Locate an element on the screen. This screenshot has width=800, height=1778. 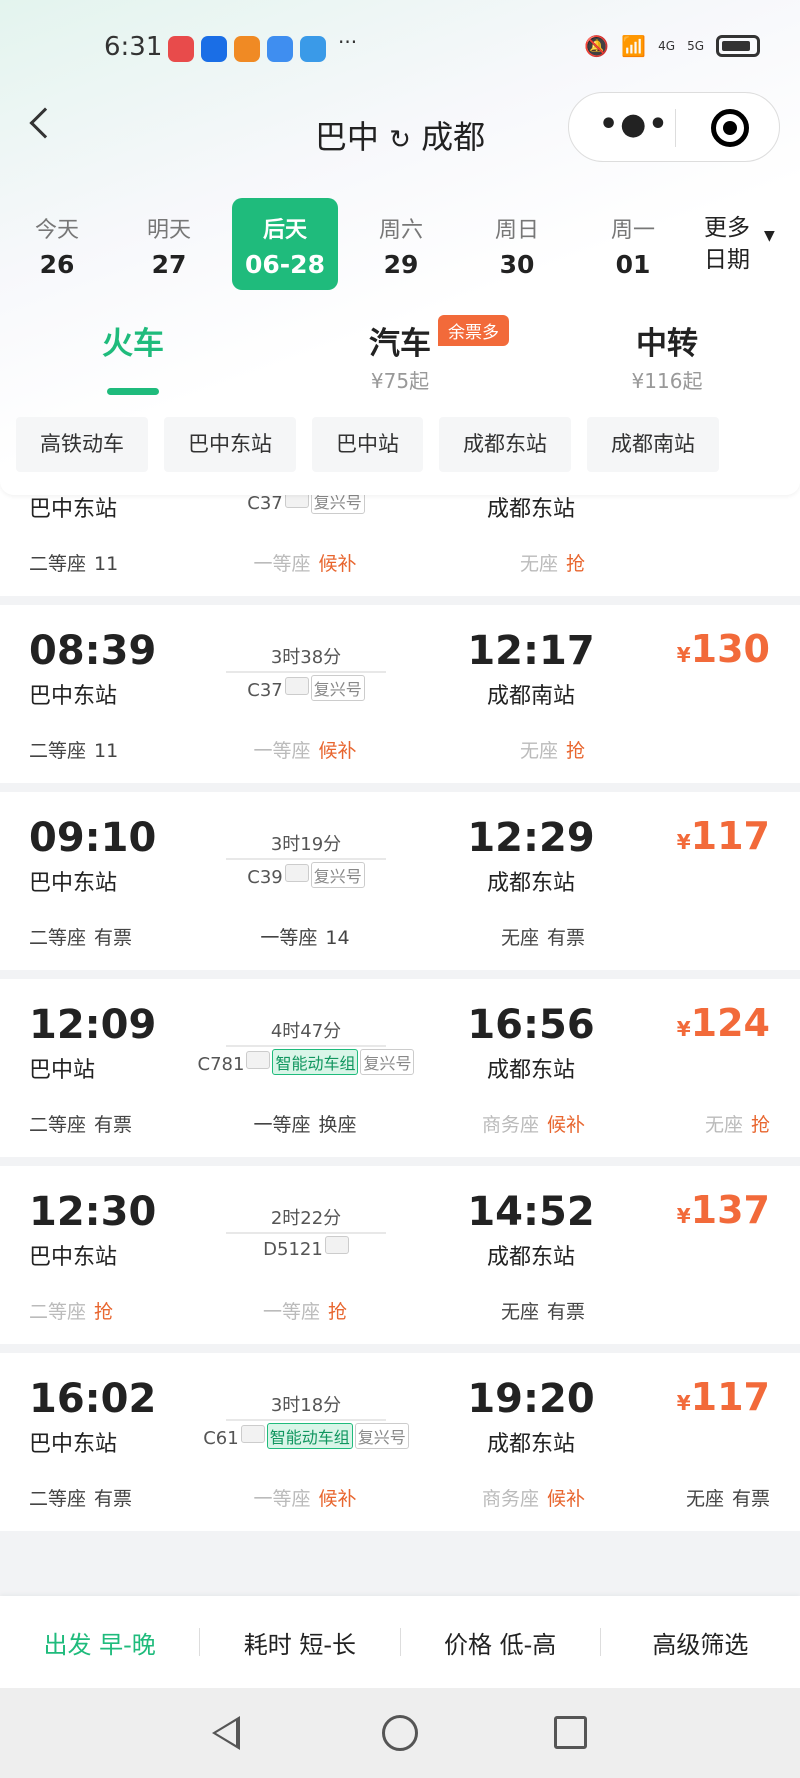
arrival-time: 12:29 is located at coordinates (531, 838).